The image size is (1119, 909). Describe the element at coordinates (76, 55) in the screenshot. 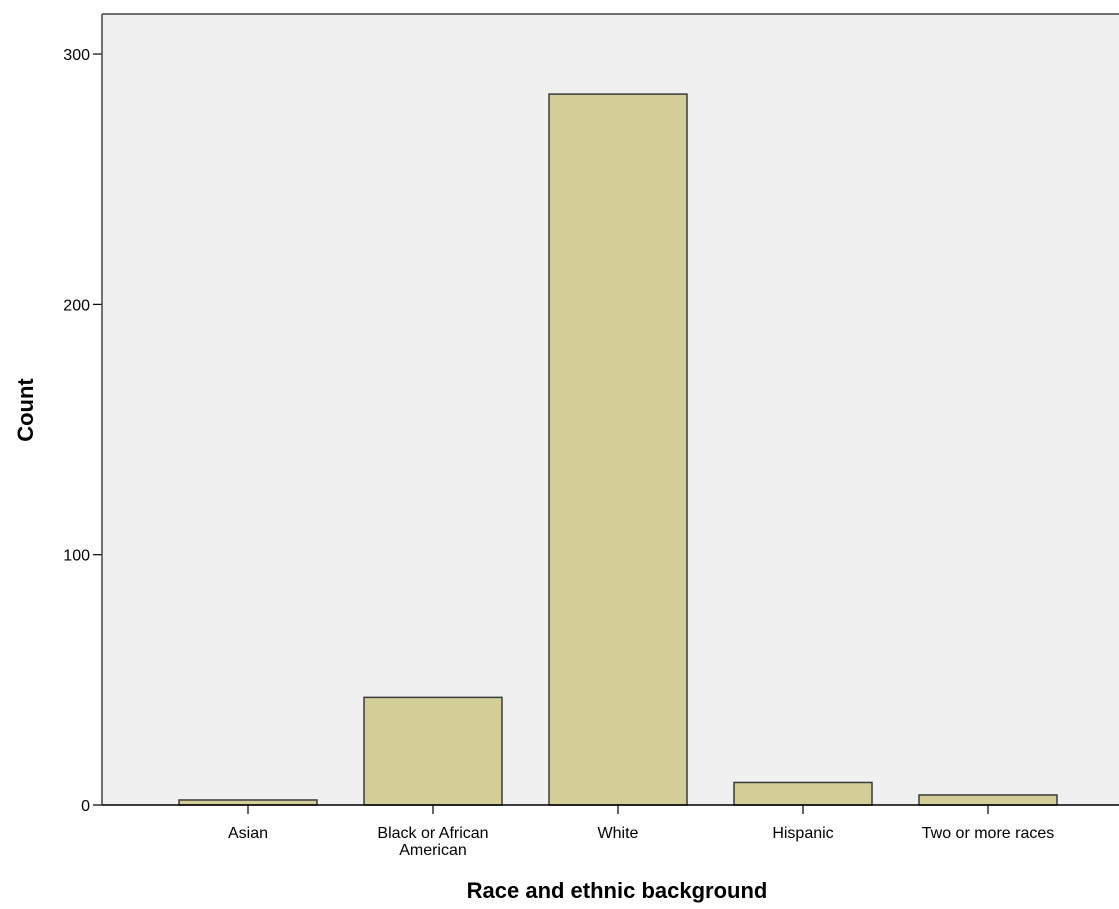

I see `y-tick-label-3: 300` at that location.